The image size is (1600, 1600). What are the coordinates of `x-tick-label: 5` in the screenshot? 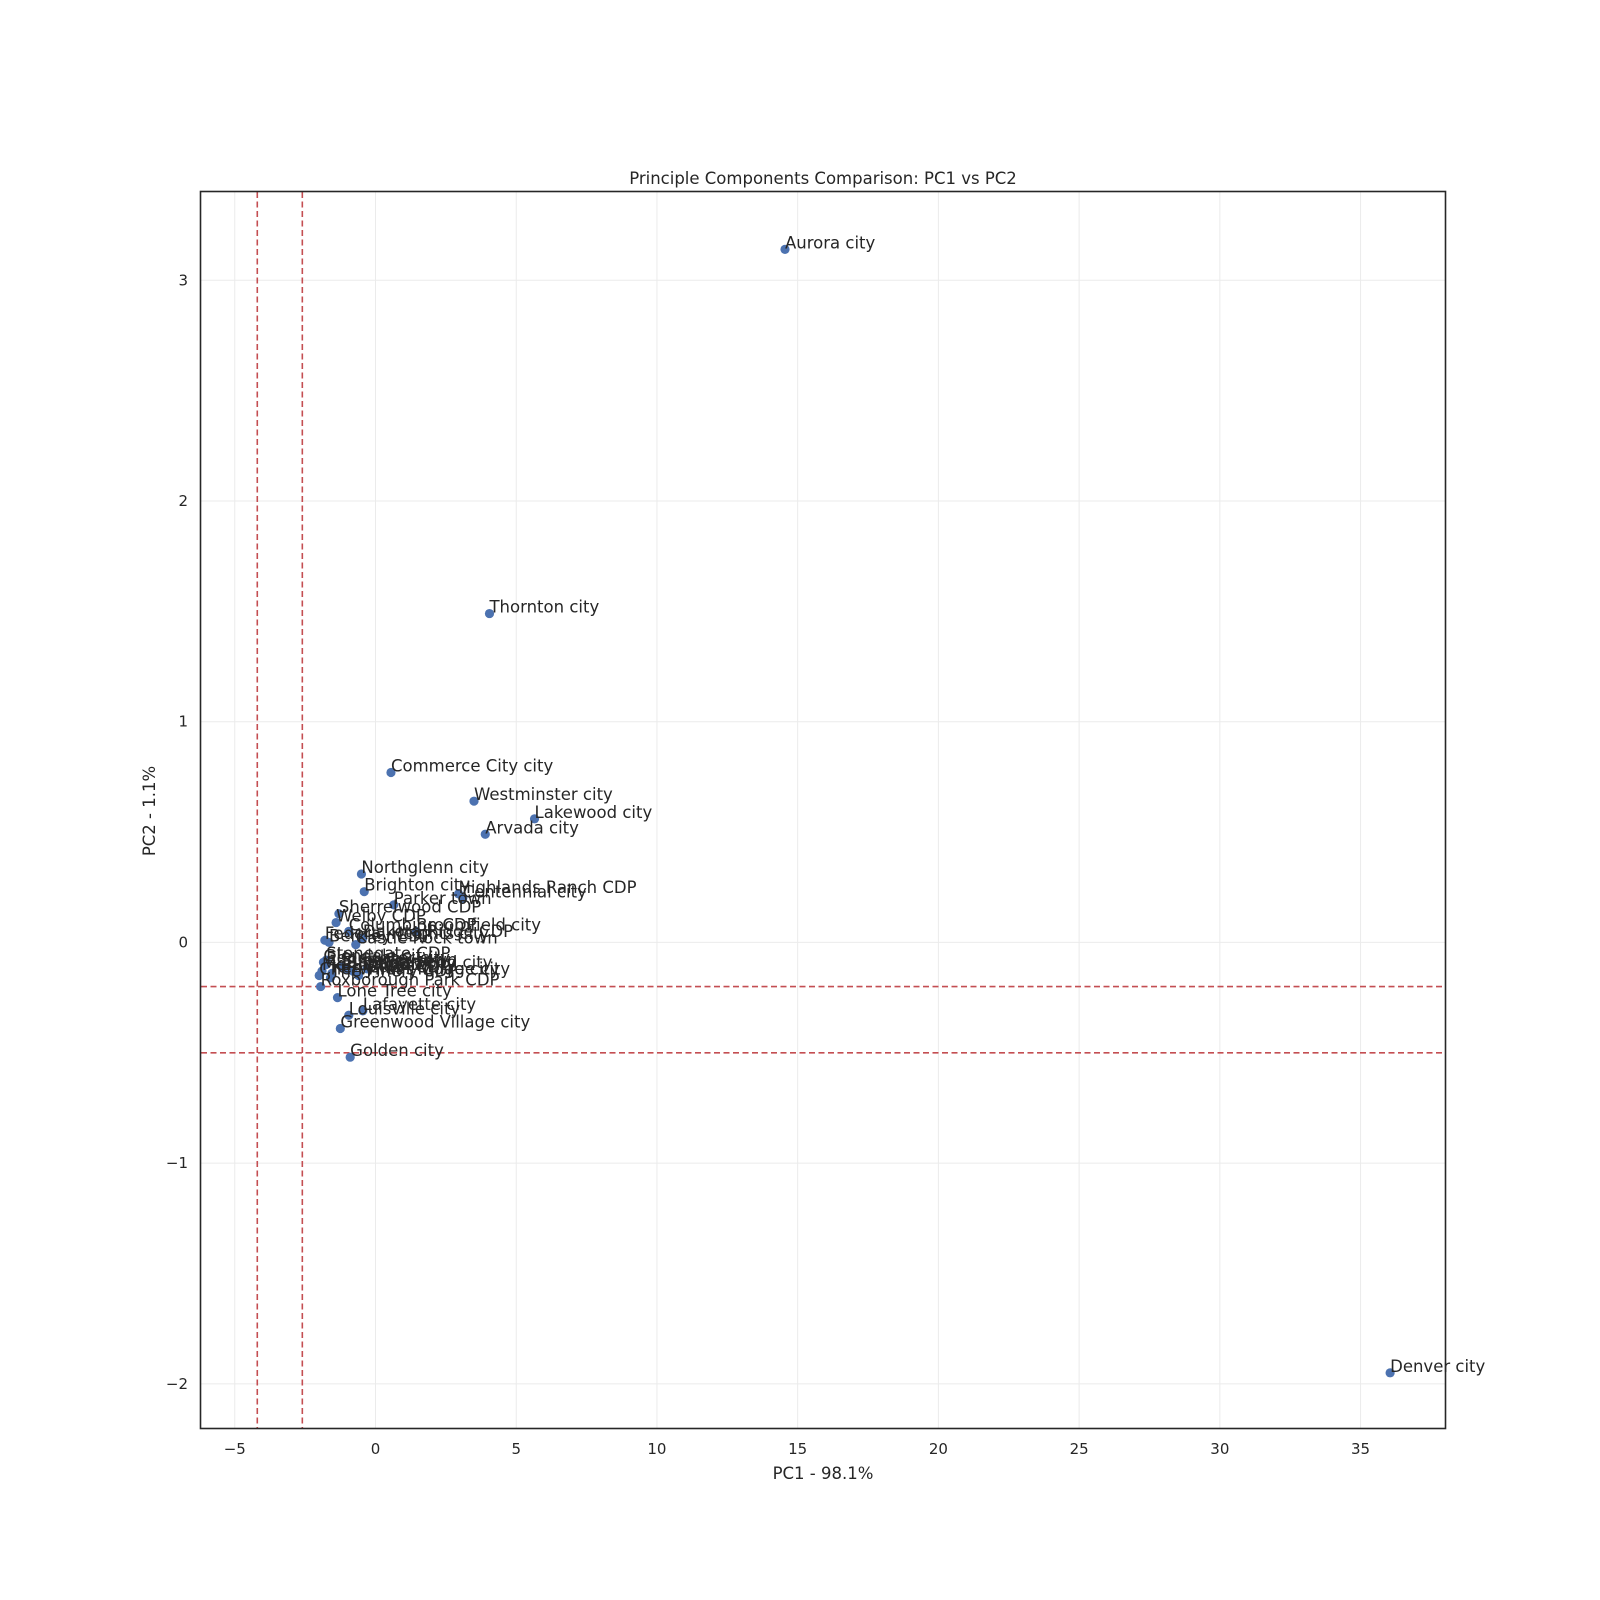 It's located at (516, 1449).